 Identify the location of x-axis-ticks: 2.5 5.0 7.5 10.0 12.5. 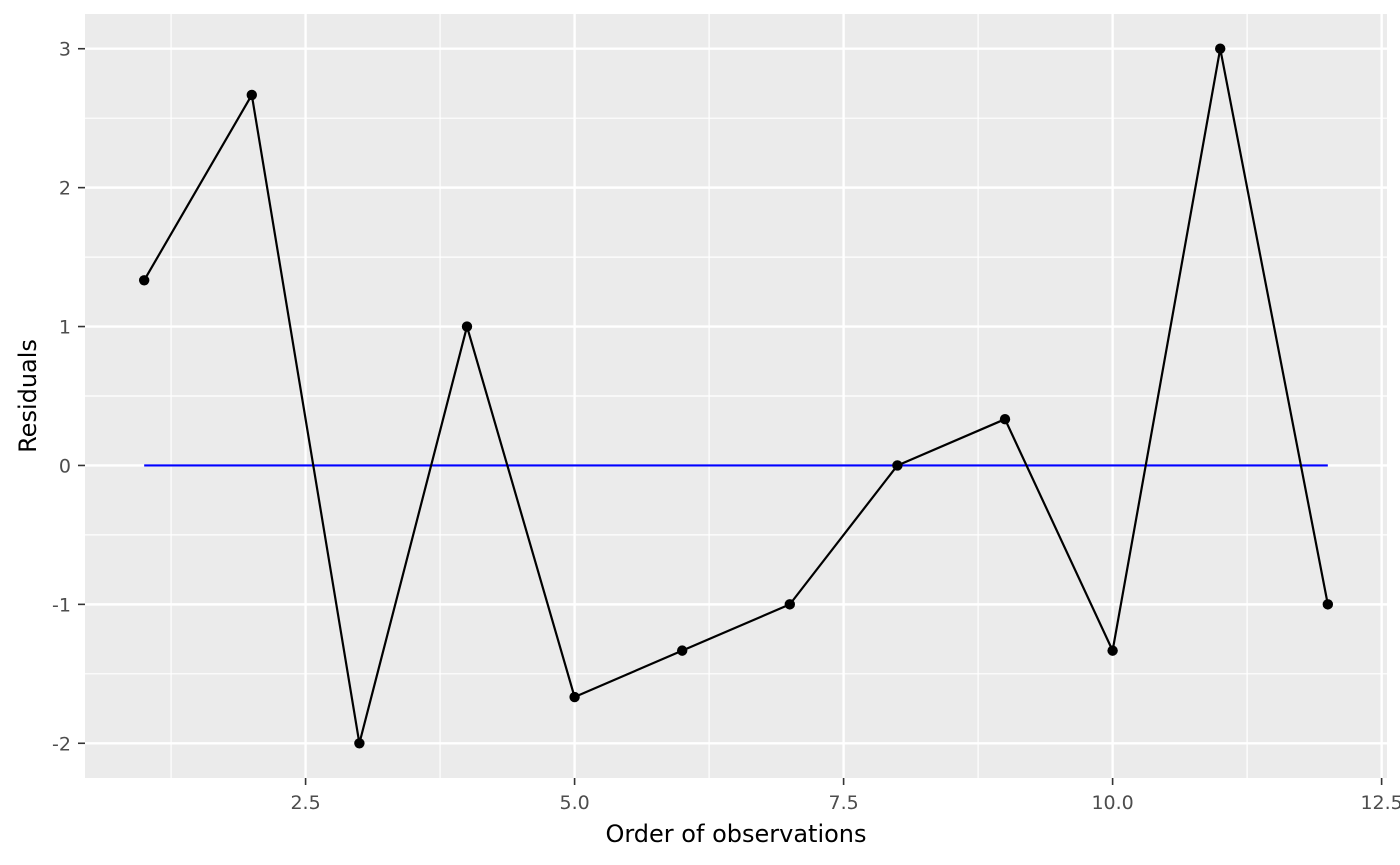
(845, 796).